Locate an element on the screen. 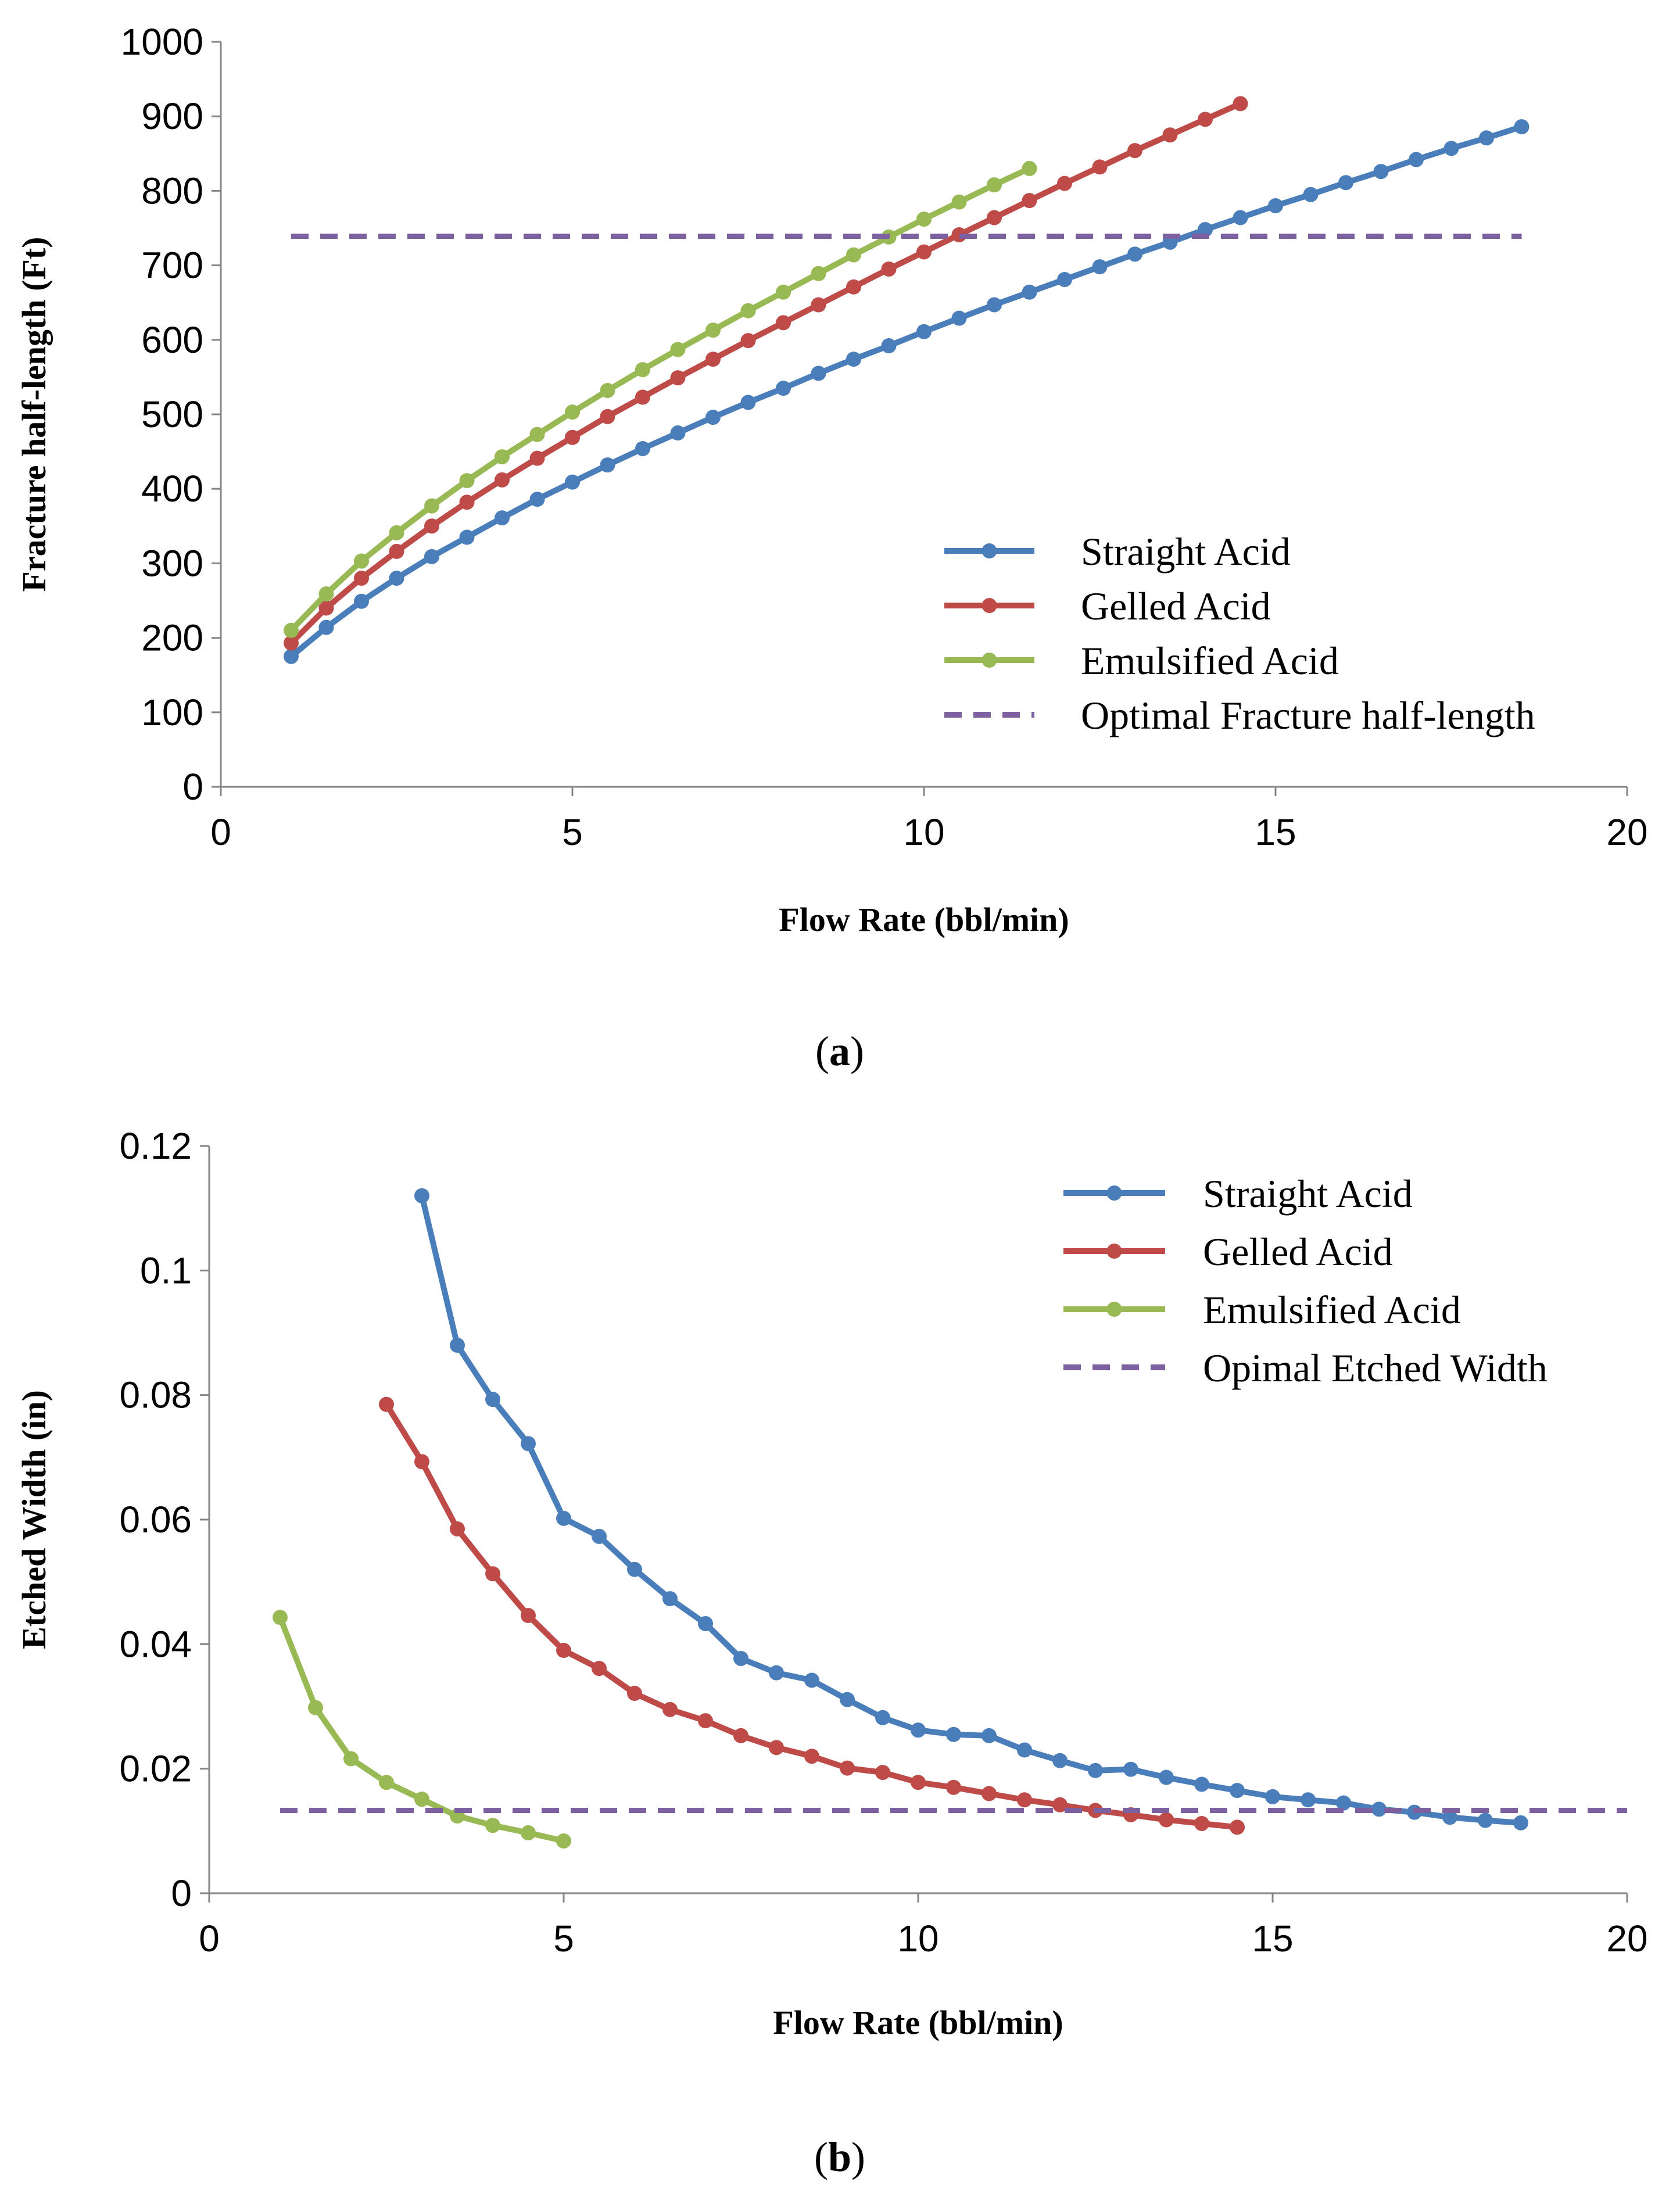  y-tick-label: 0 is located at coordinates (192, 787).